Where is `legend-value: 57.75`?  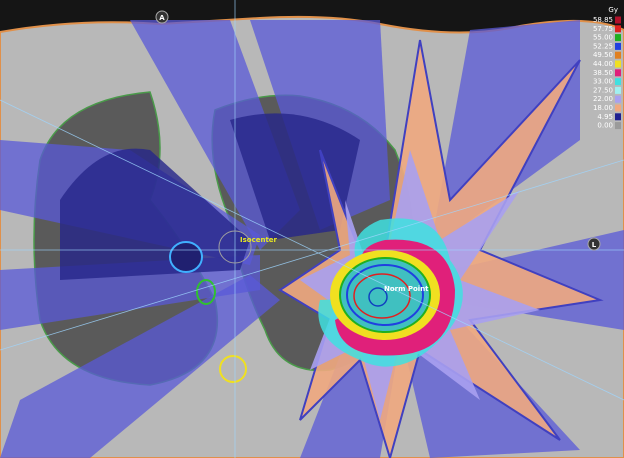 legend-value: 57.75 is located at coordinates (603, 29).